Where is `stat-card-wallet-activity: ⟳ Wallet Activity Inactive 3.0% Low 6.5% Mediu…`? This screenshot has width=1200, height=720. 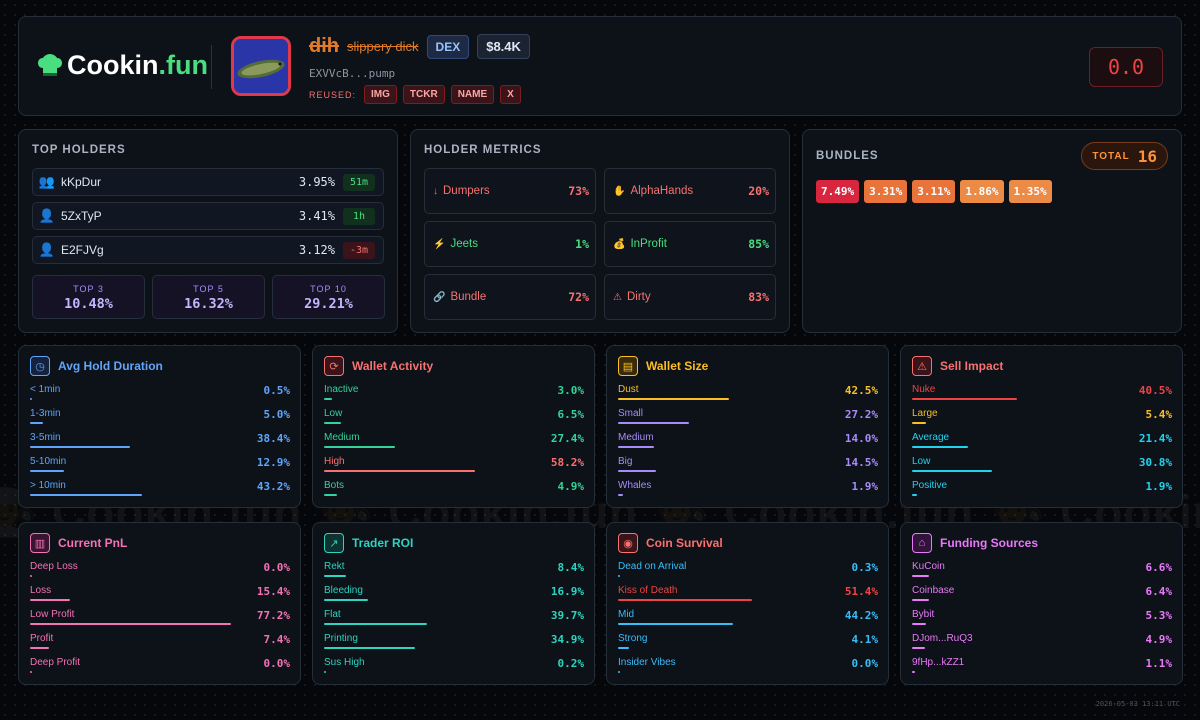
stat-card-wallet-activity: ⟳ Wallet Activity Inactive 3.0% Low 6.5% Mediu… is located at coordinates (453, 426).